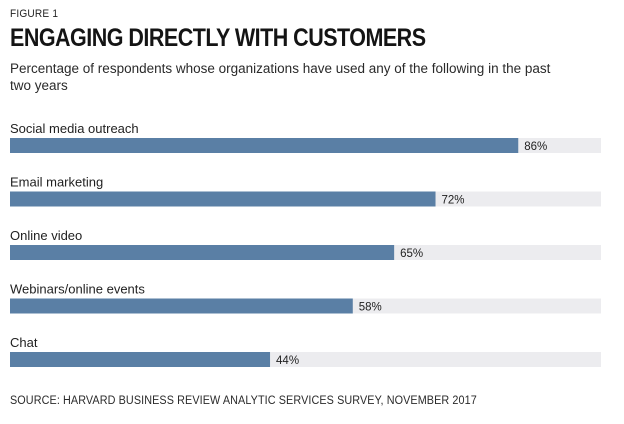  Describe the element at coordinates (287, 361) in the screenshot. I see `value-label: 44%` at that location.